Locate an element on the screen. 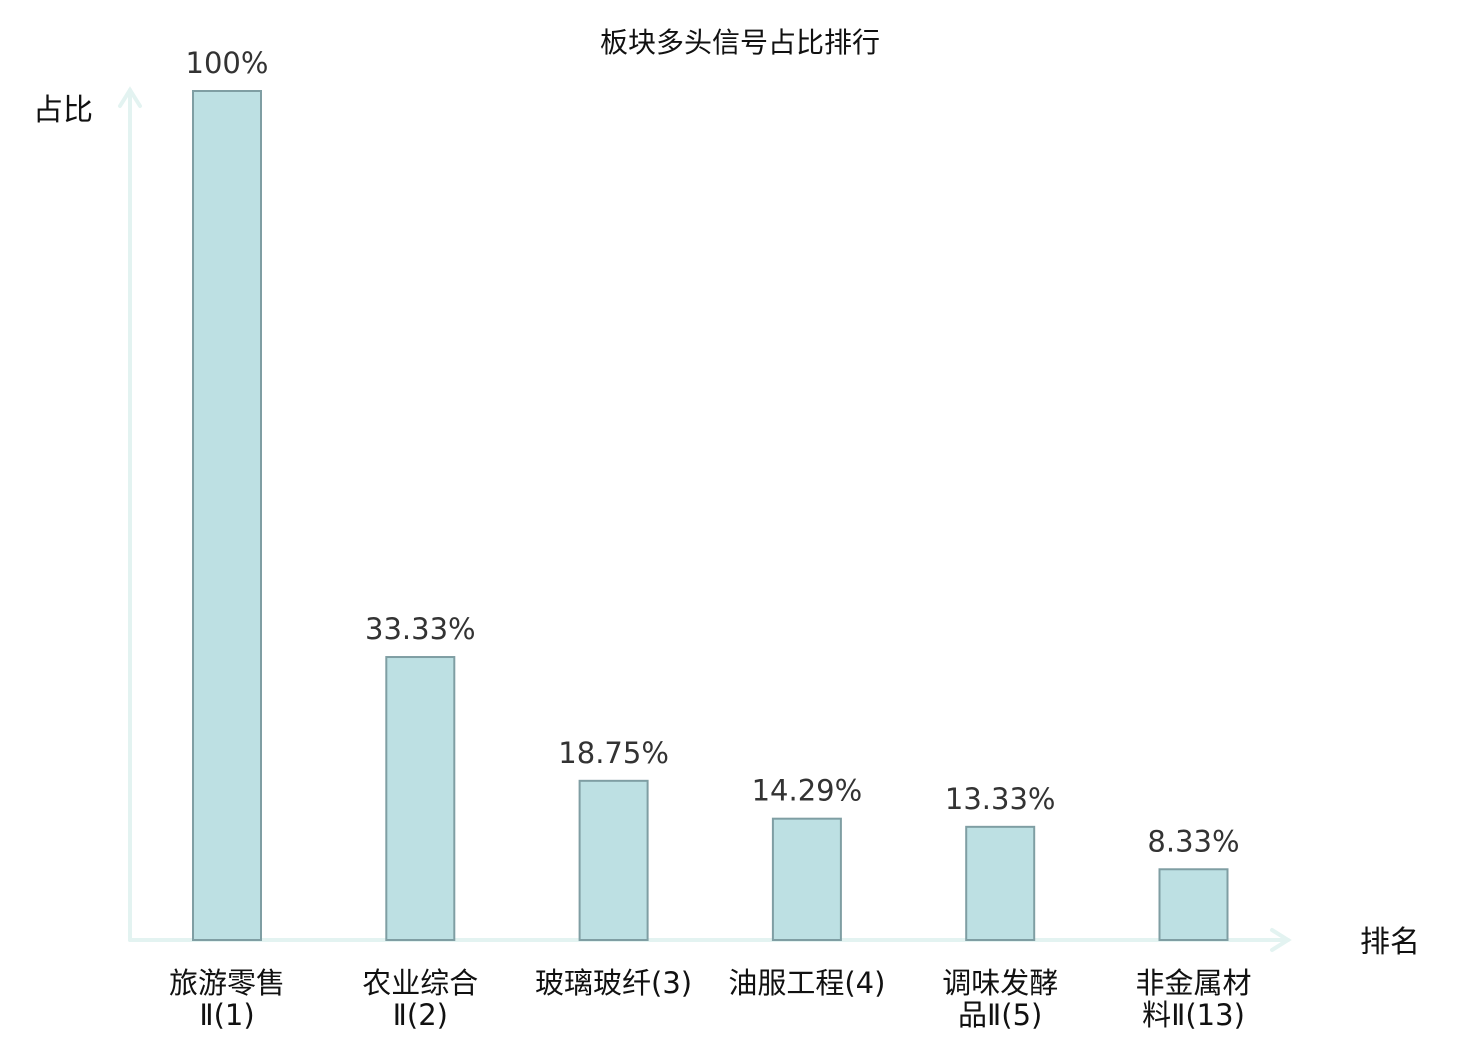  y-axis-label: 占比 is located at coordinates (63, 110).